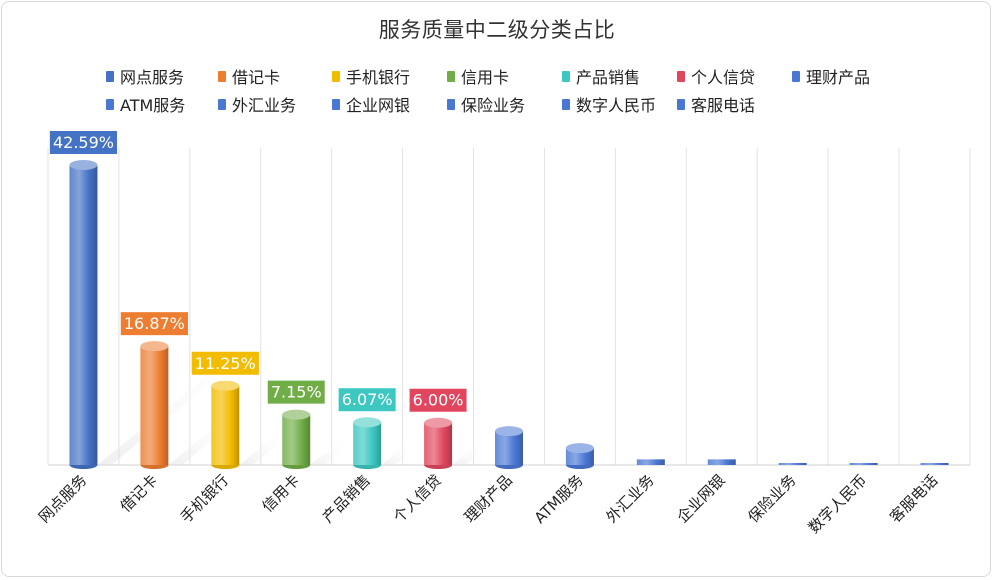 Image resolution: width=994 pixels, height=580 pixels. I want to click on legend-item: ATM服务, so click(146, 104).